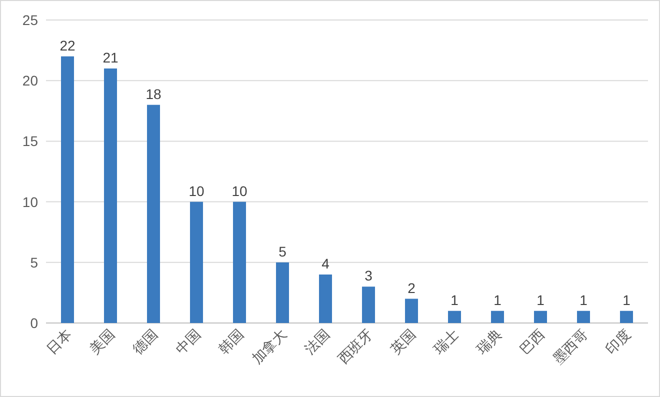  What do you see at coordinates (30, 141) in the screenshot?
I see `y-tick-label: 15` at bounding box center [30, 141].